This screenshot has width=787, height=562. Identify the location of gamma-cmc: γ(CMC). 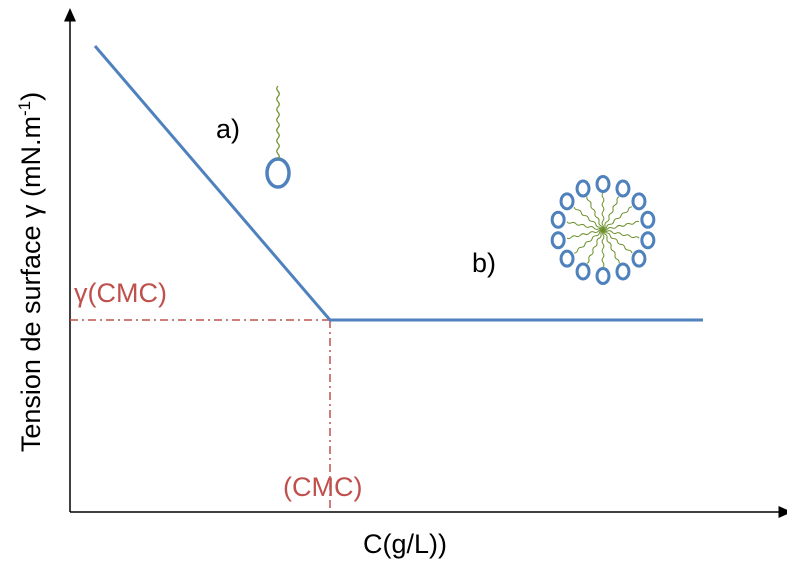
(120, 293).